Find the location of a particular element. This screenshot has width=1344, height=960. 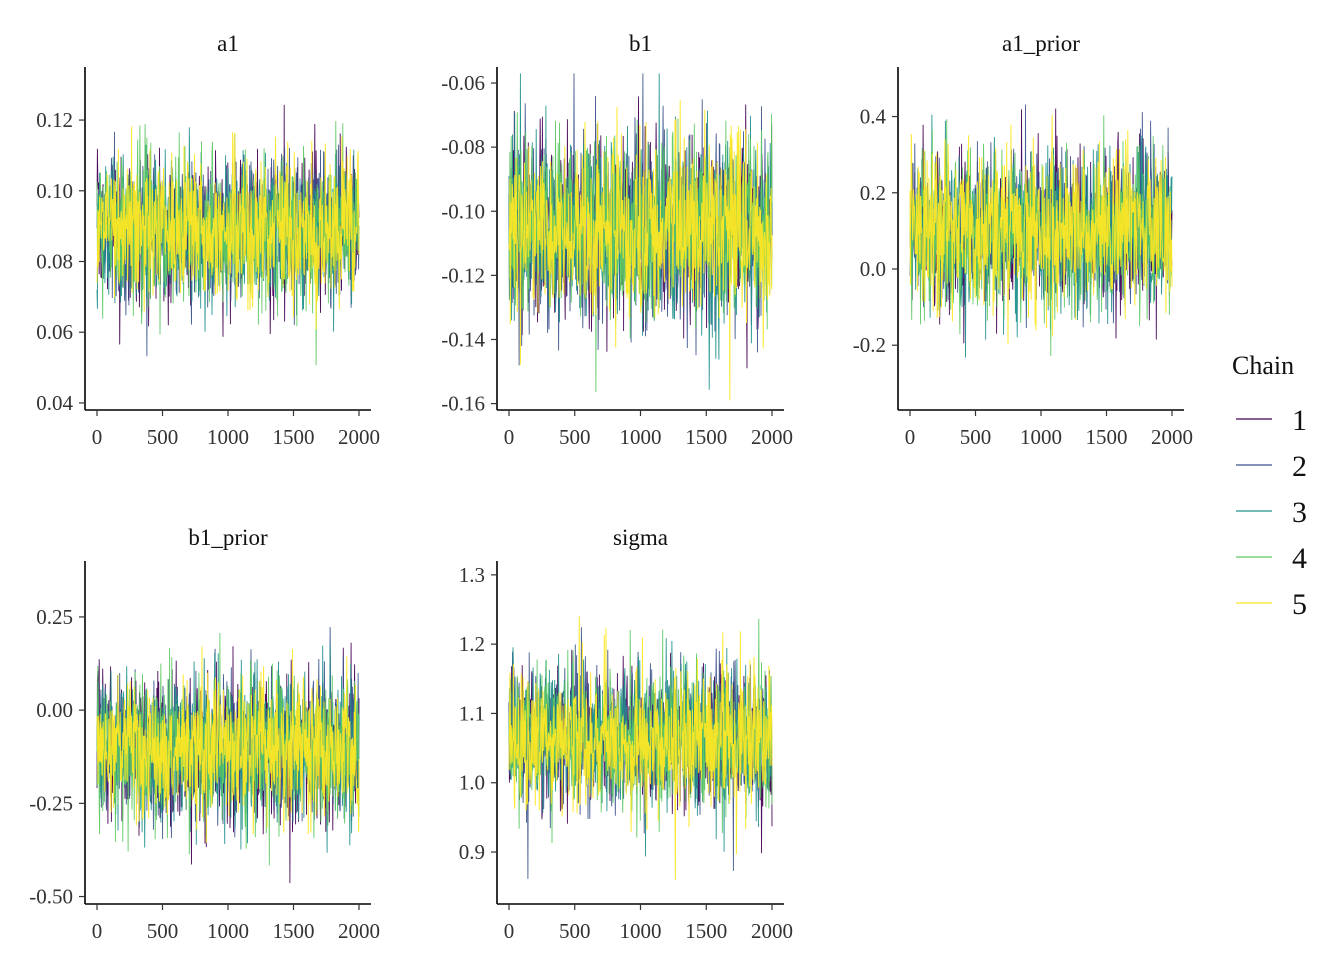

y-tick-label: -0.16 is located at coordinates (463, 404).